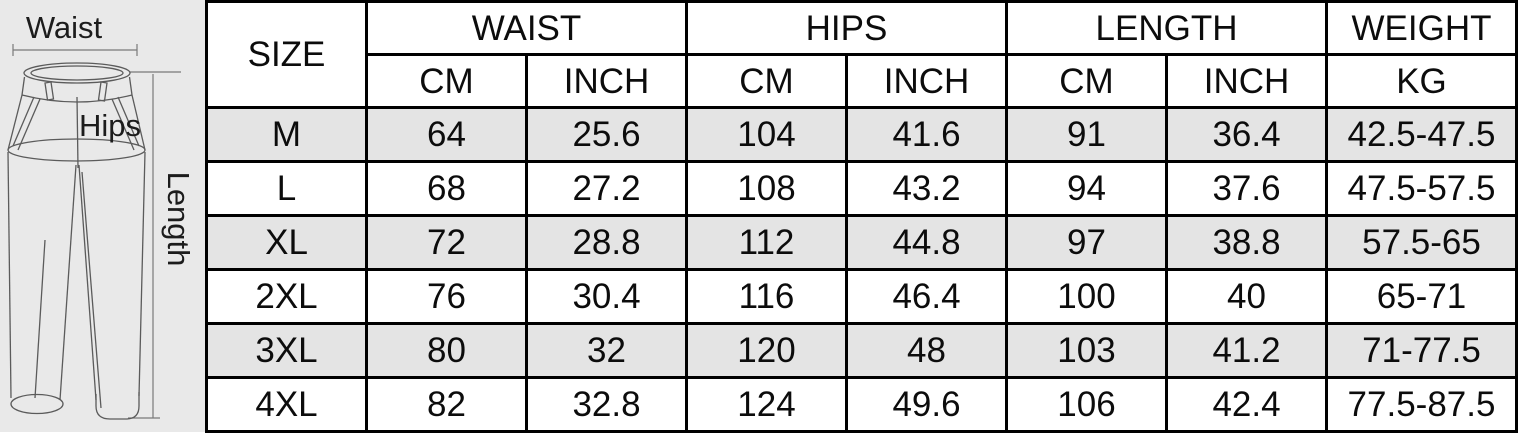  Describe the element at coordinates (1421, 188) in the screenshot. I see `value-cell: 47.5-57.5` at that location.